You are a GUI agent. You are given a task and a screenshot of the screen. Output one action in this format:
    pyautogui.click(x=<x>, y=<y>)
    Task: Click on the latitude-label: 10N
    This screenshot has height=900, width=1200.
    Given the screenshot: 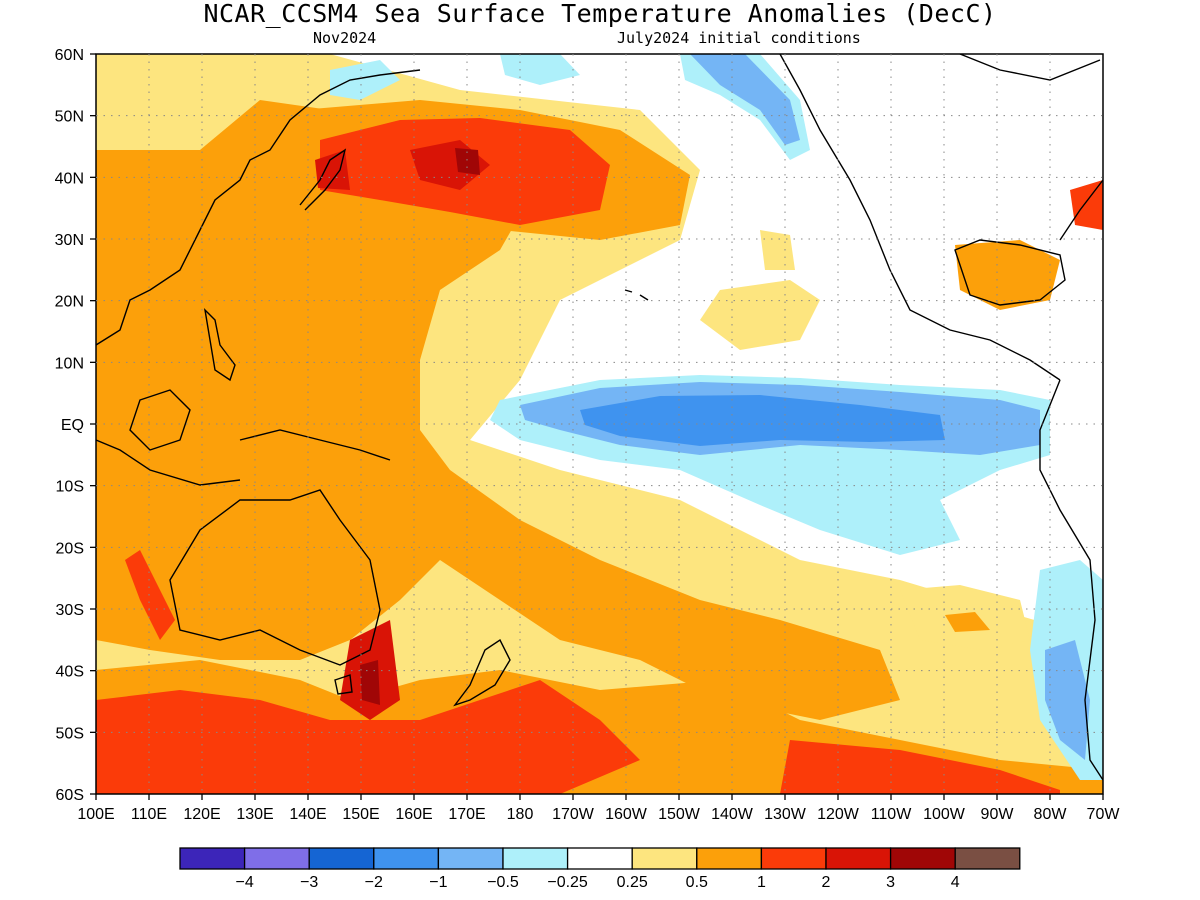 What is the action you would take?
    pyautogui.click(x=69, y=363)
    